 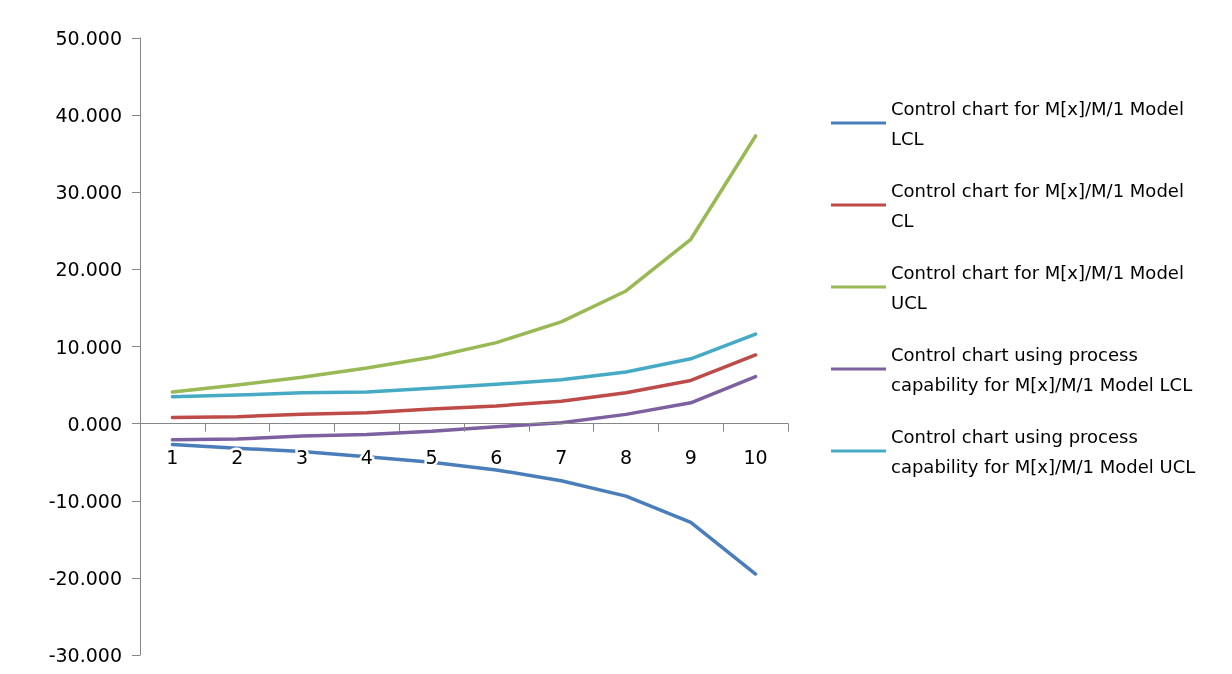 I want to click on y-tick-label: 50.000, so click(x=88, y=38).